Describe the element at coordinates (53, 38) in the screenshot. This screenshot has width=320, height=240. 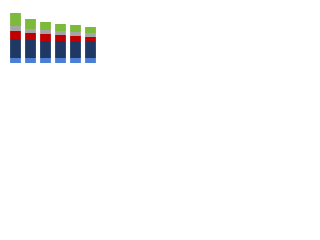
I see `chart` at that location.